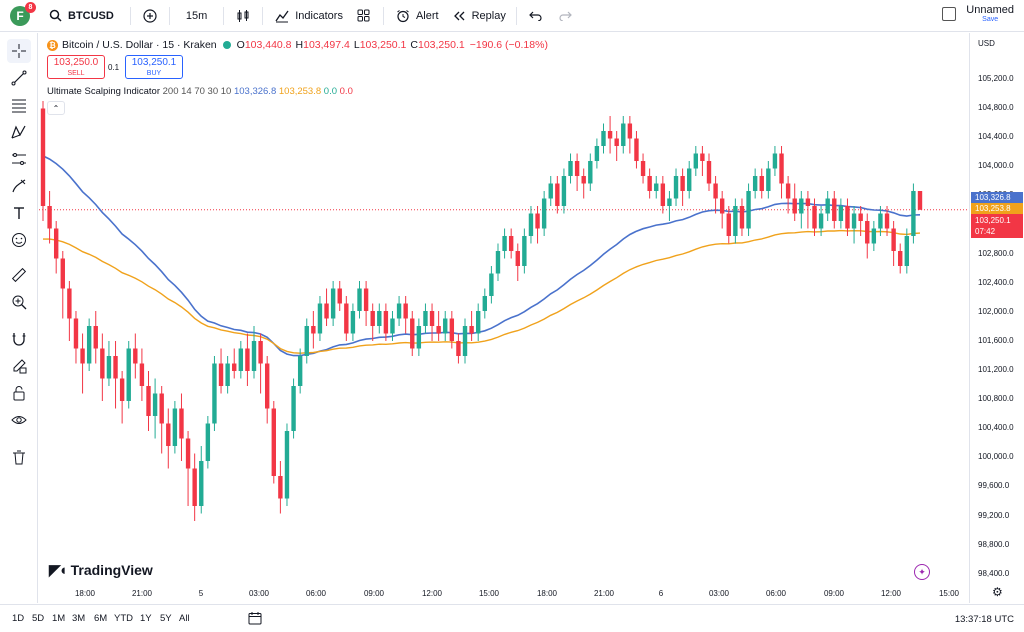 The image size is (1024, 632). Describe the element at coordinates (460, 16) in the screenshot. I see `rewind-icon` at that location.